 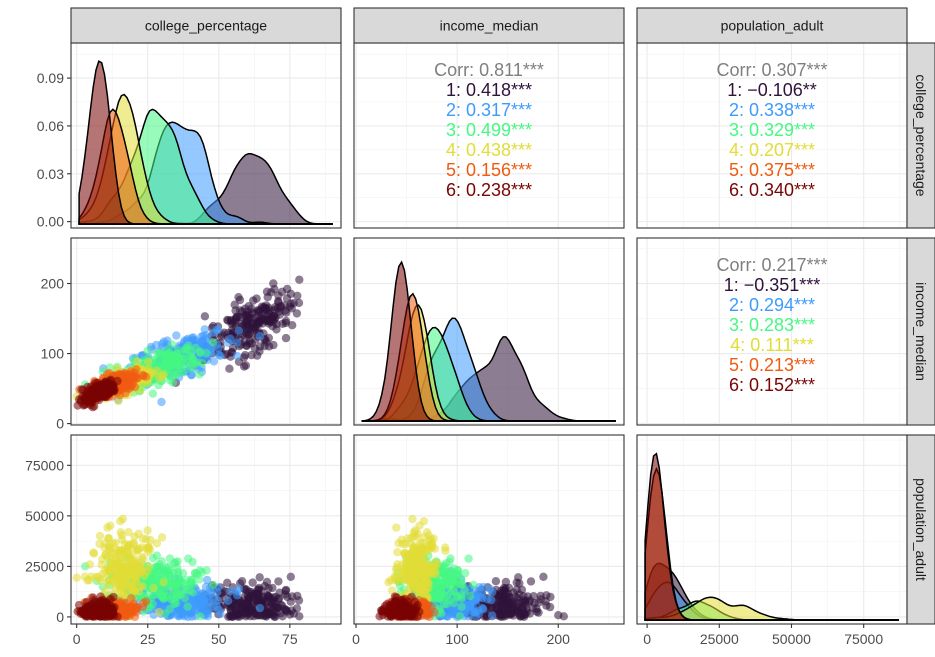 What do you see at coordinates (60, 617) in the screenshot?
I see `y-tick-label: 0` at bounding box center [60, 617].